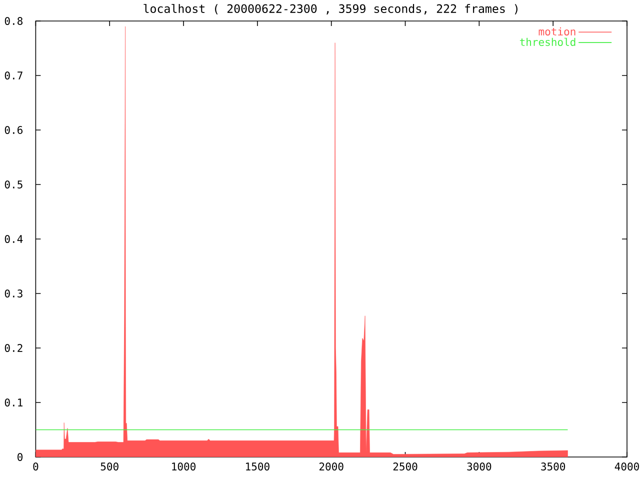 Image resolution: width=640 pixels, height=480 pixels. I want to click on y-tick-label: 0.4, so click(13, 239).